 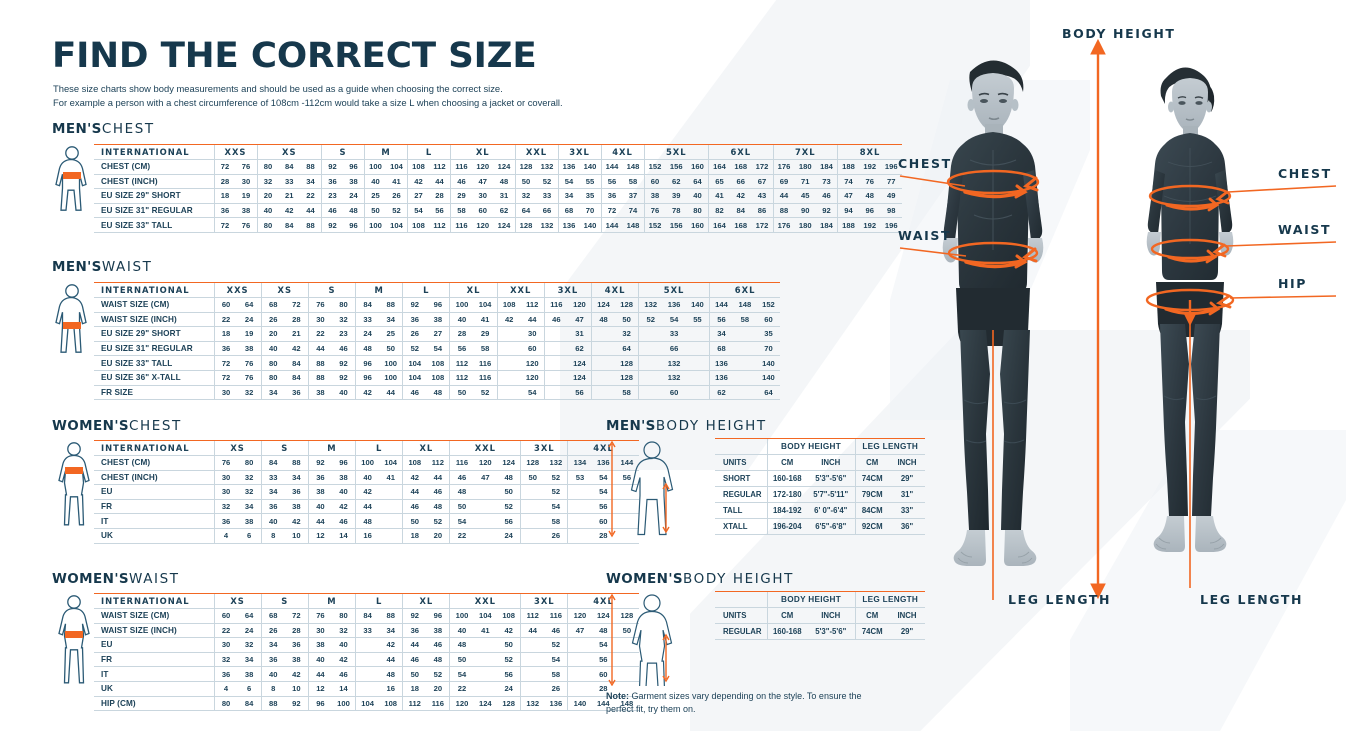 I want to click on size-group-header: XXS, so click(x=235, y=152).